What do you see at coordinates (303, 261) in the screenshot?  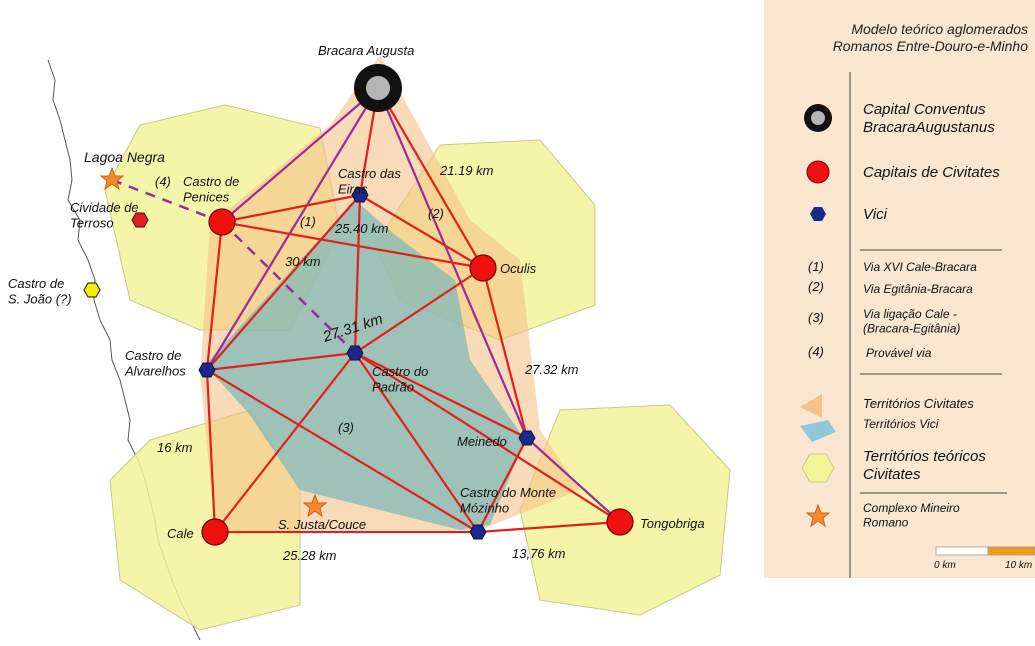 I see `distance-30: 30 km` at bounding box center [303, 261].